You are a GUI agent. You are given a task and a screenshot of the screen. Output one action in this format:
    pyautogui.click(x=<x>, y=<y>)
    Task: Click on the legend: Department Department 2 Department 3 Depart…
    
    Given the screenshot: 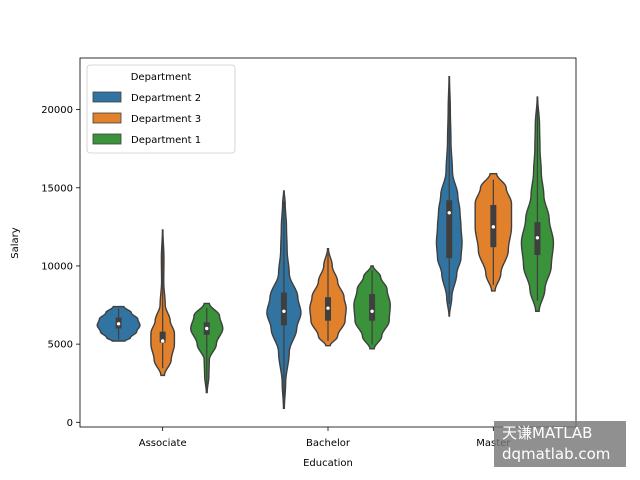 What is the action you would take?
    pyautogui.click(x=161, y=109)
    